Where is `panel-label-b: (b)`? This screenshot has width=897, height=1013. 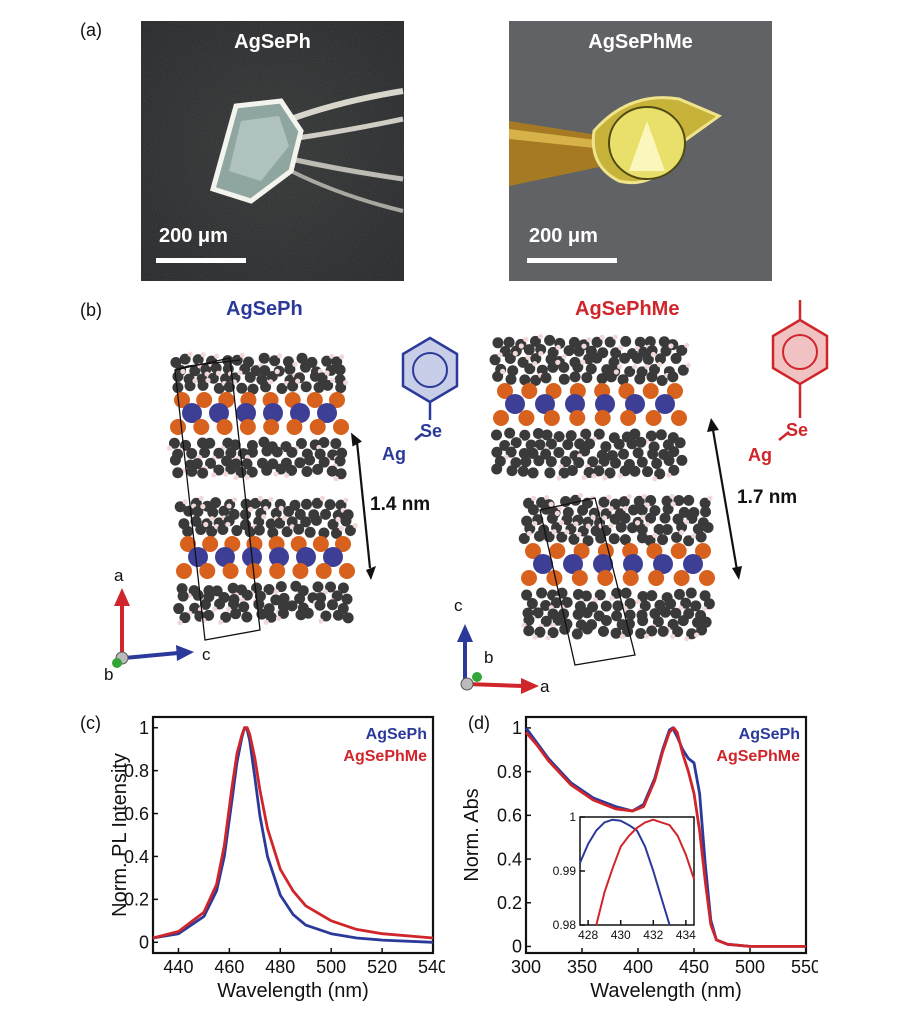
panel-label-b: (b) is located at coordinates (91, 310).